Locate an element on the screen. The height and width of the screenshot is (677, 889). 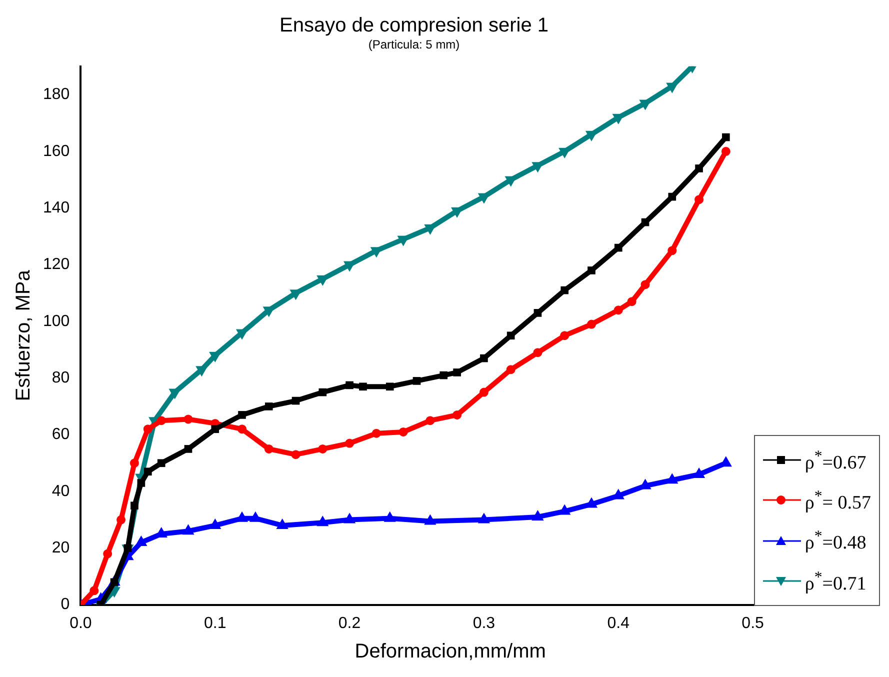
x-tick-label: 0.1 is located at coordinates (215, 623).